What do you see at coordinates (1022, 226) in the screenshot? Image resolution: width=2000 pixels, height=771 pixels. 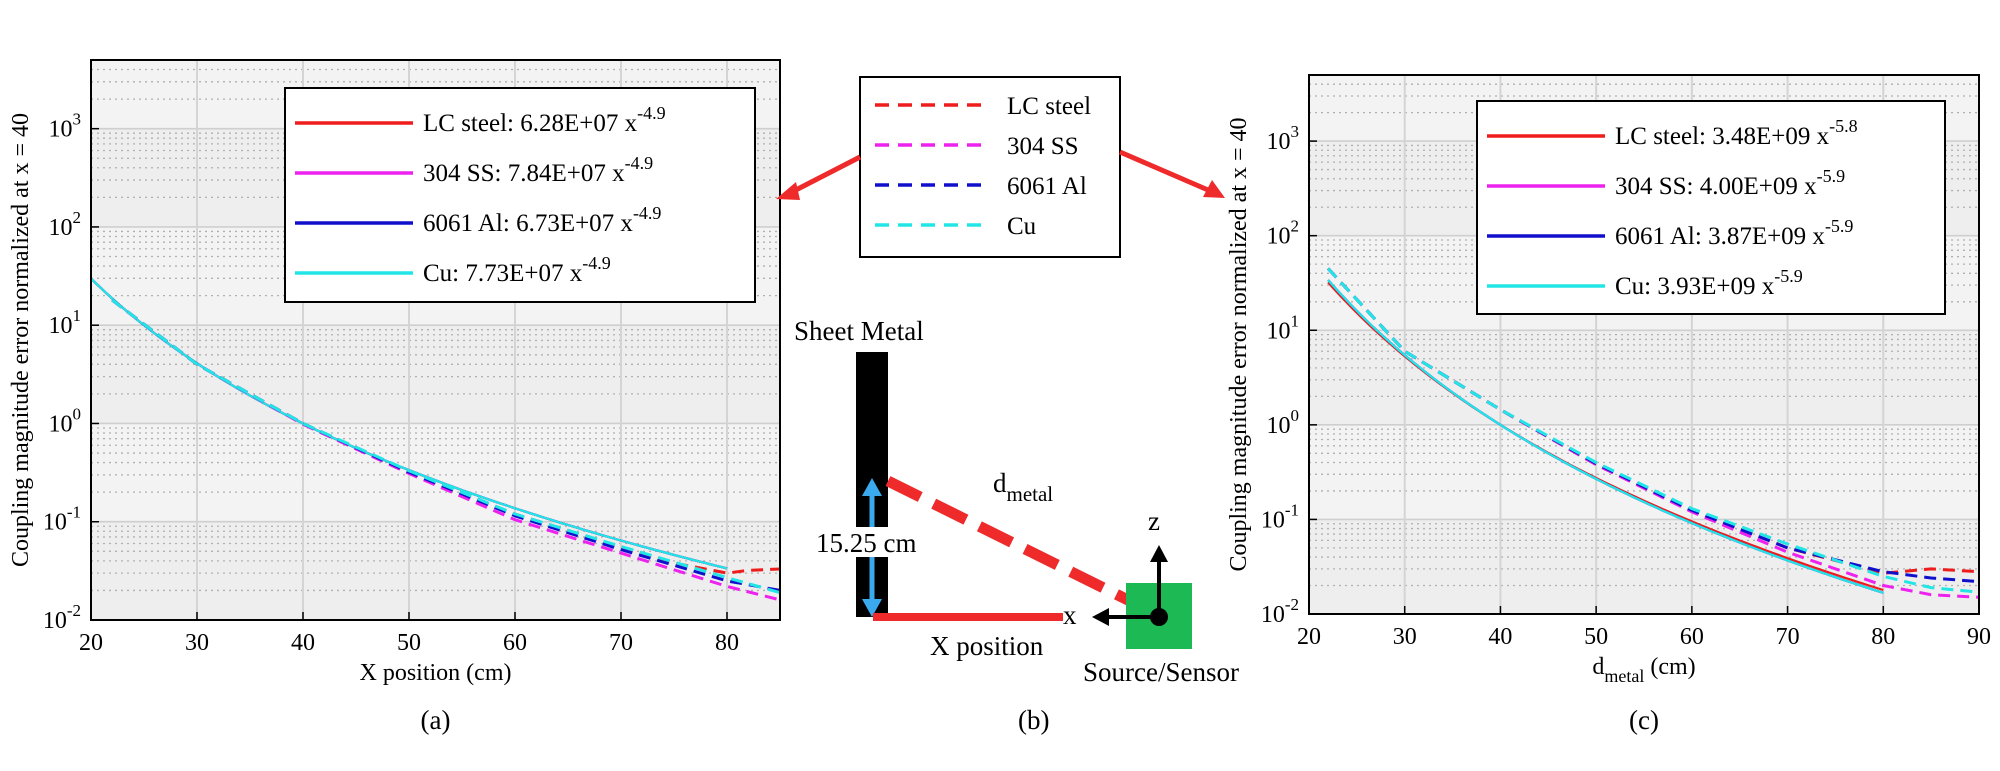 I see `middle-legend-entry: Cu` at bounding box center [1022, 226].